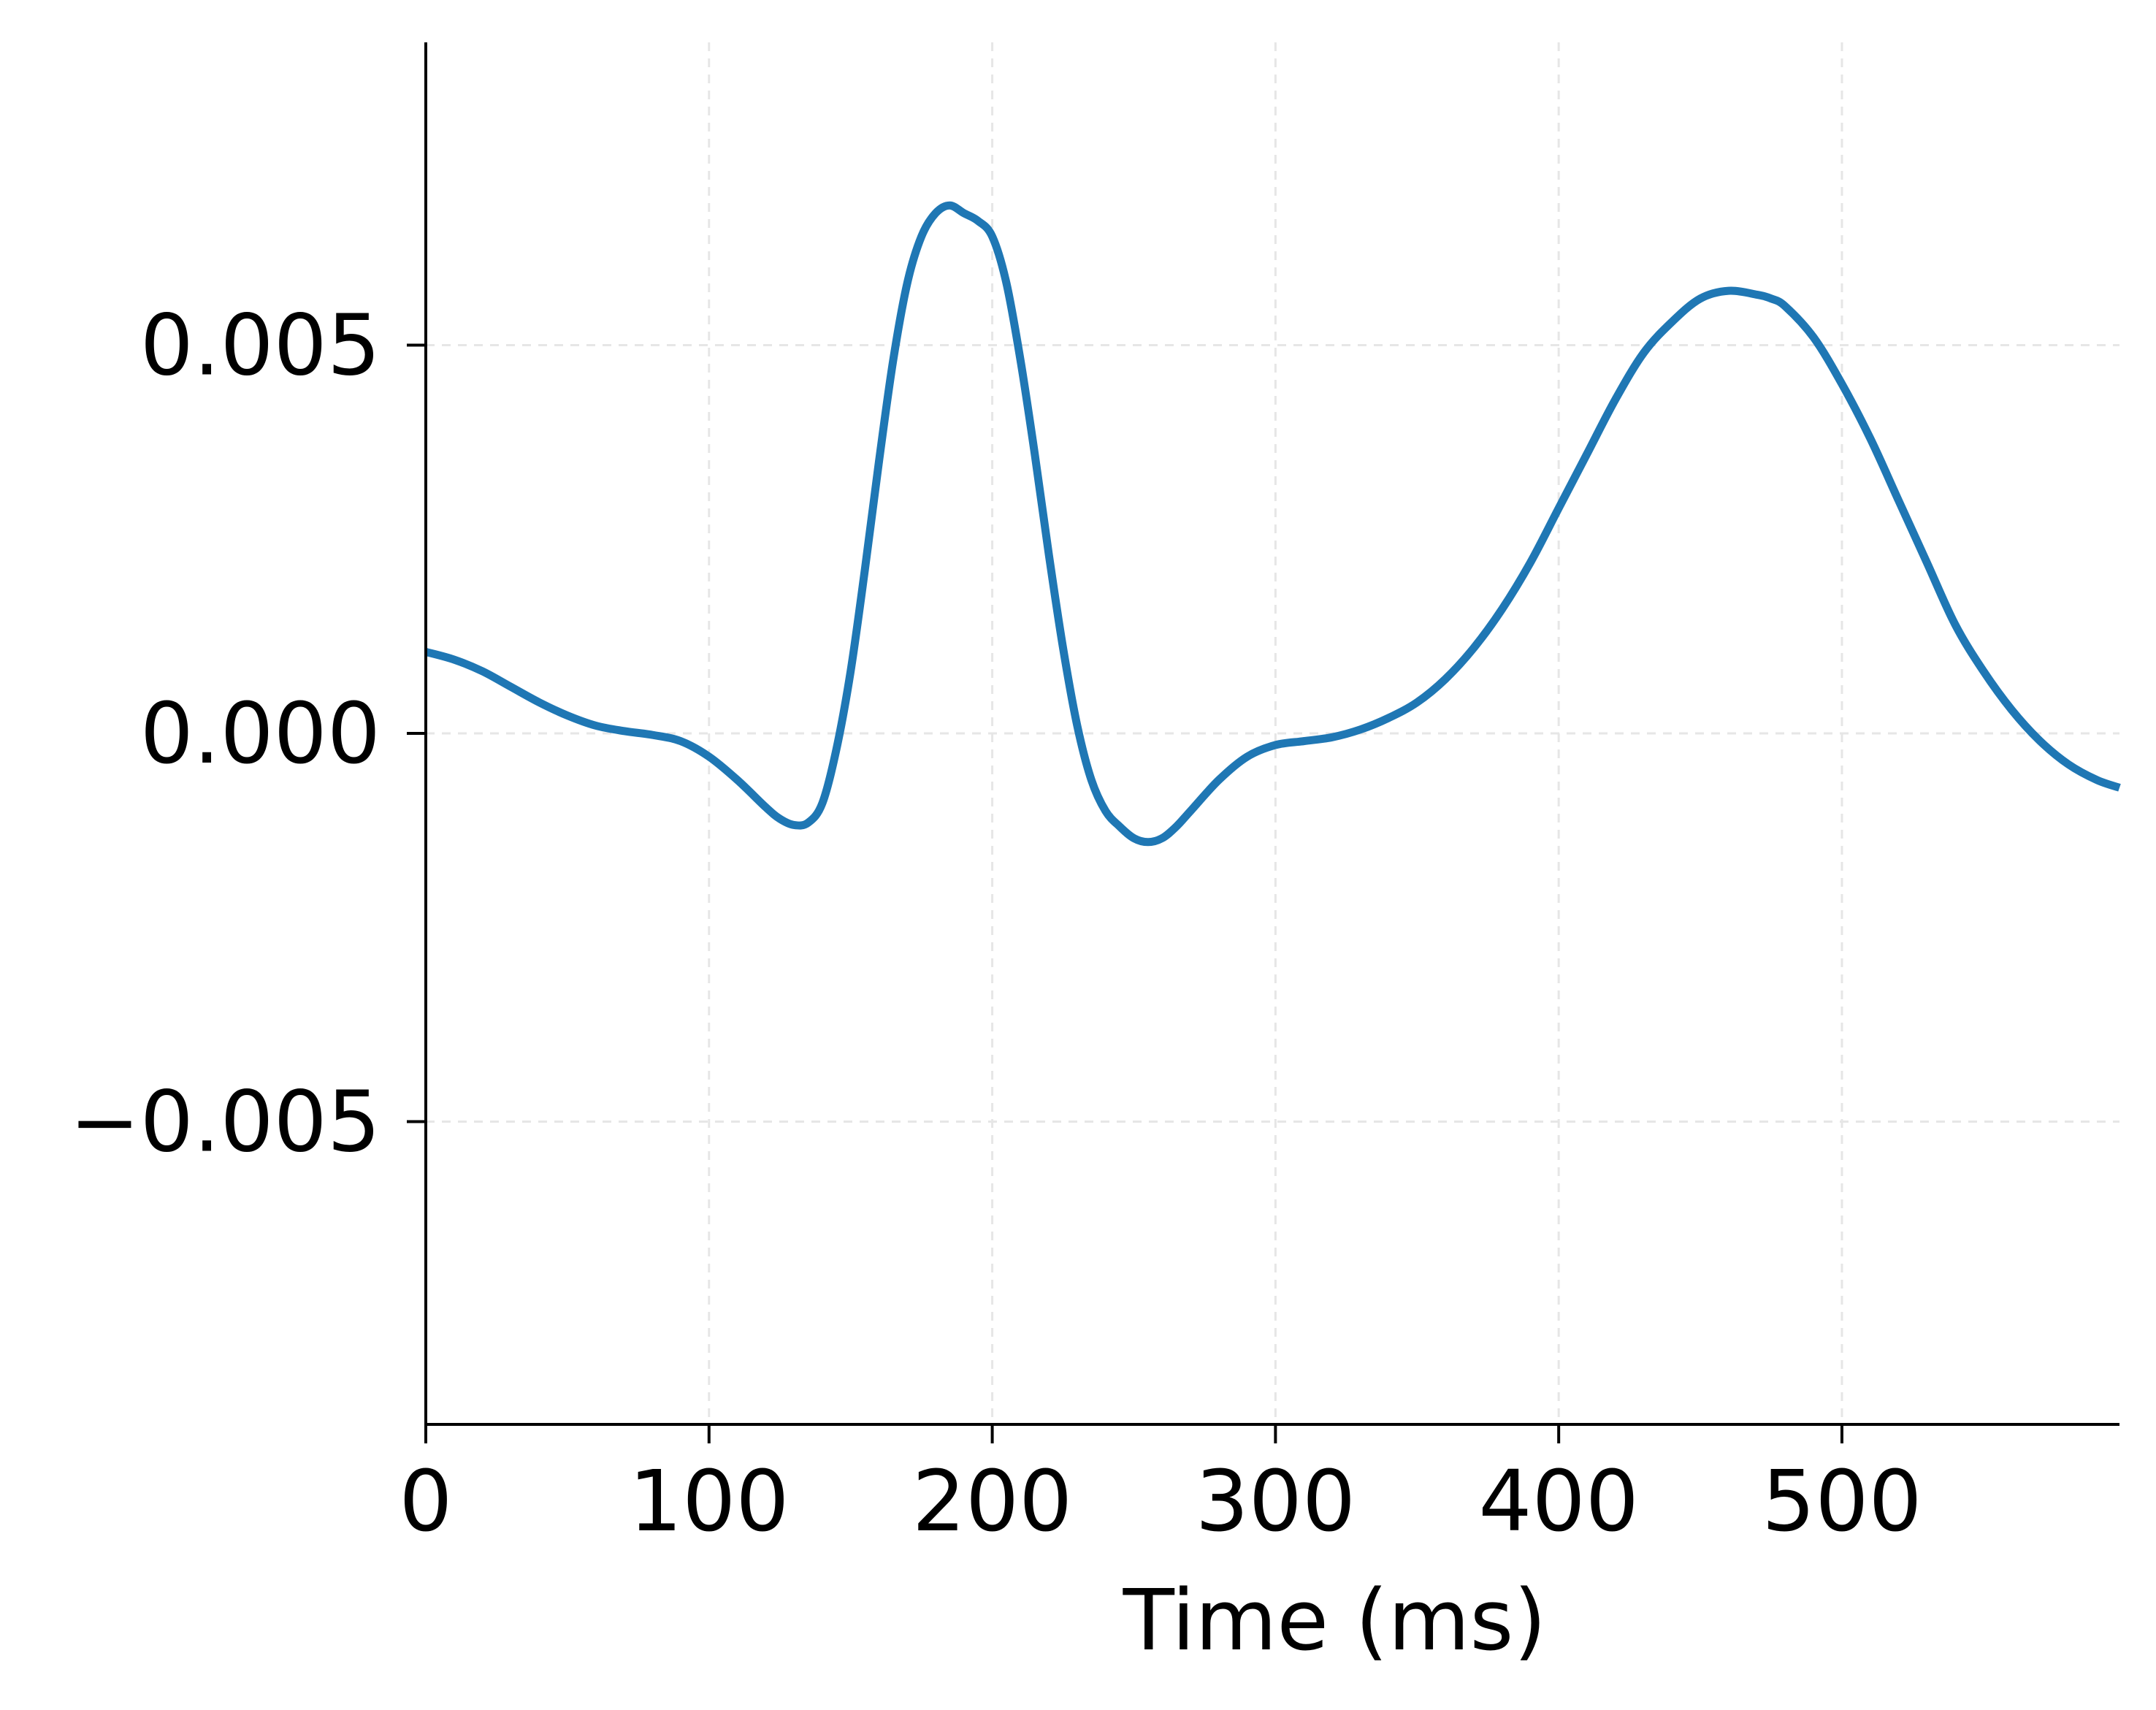 Image resolution: width=2156 pixels, height=1710 pixels. I want to click on x-tick-label: 0, so click(425, 1502).